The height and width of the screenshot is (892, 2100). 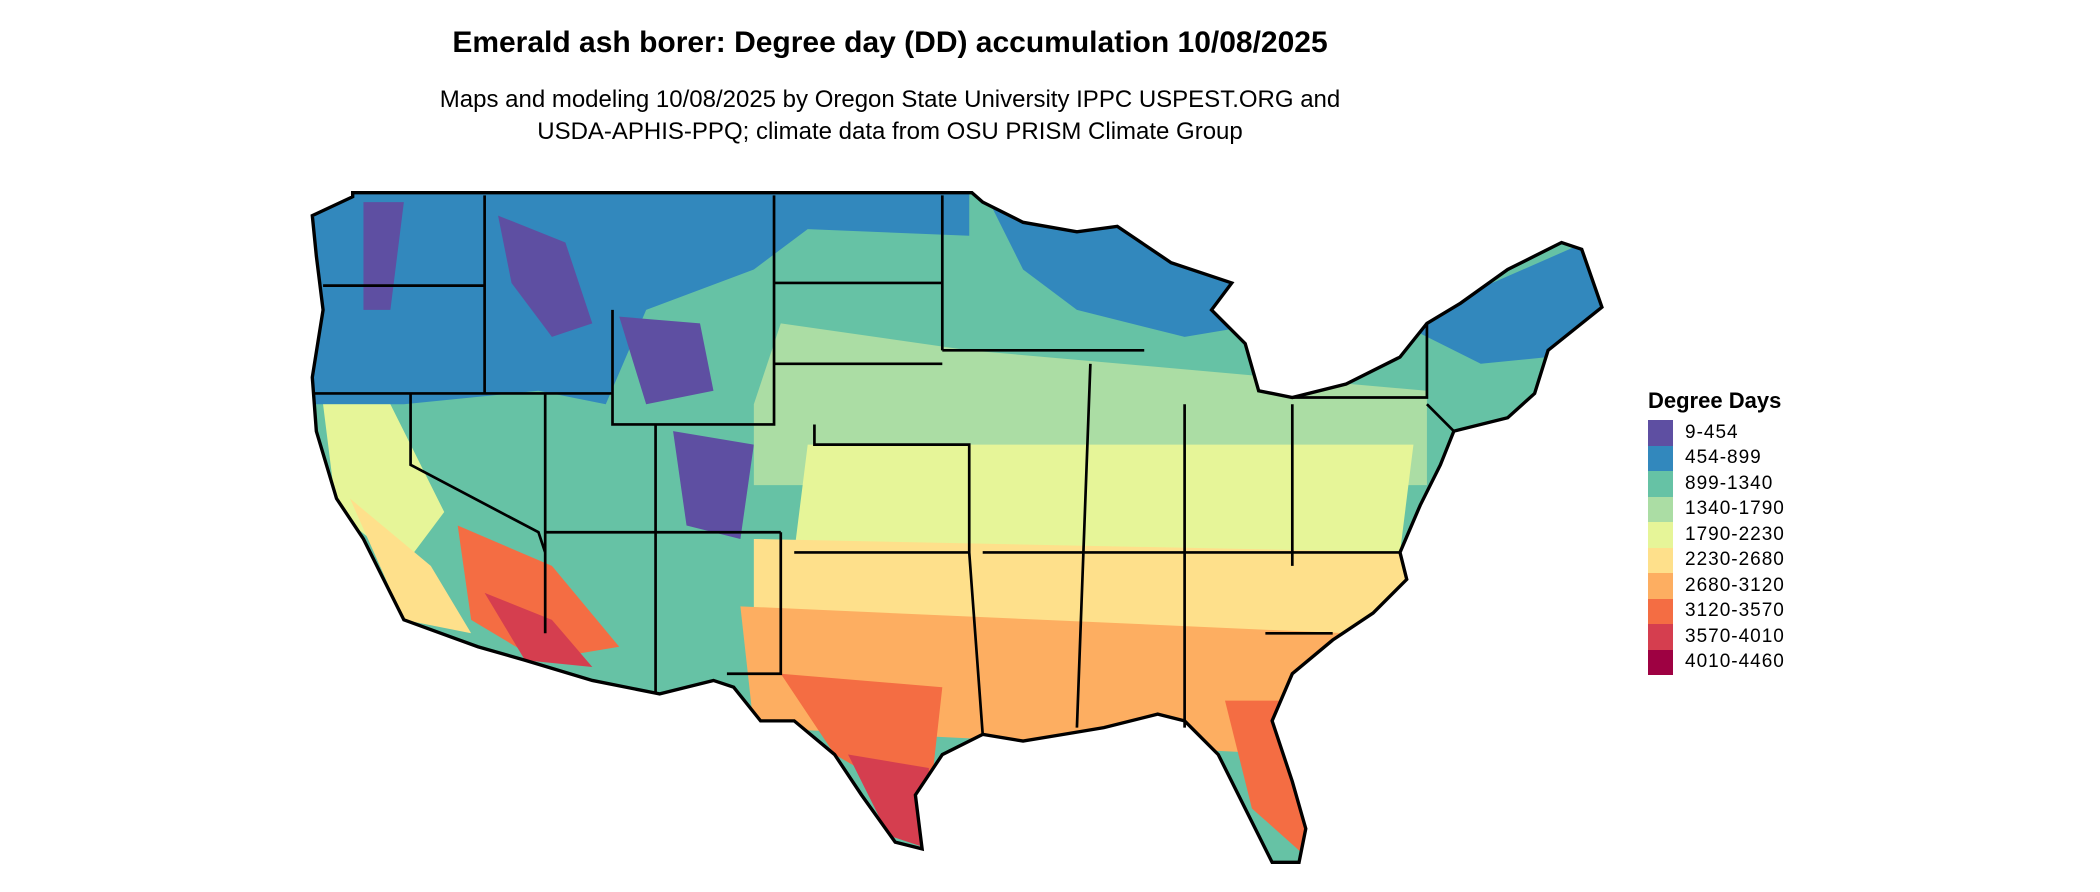 I want to click on zone-9-454-rockies-north, so click(x=545, y=276).